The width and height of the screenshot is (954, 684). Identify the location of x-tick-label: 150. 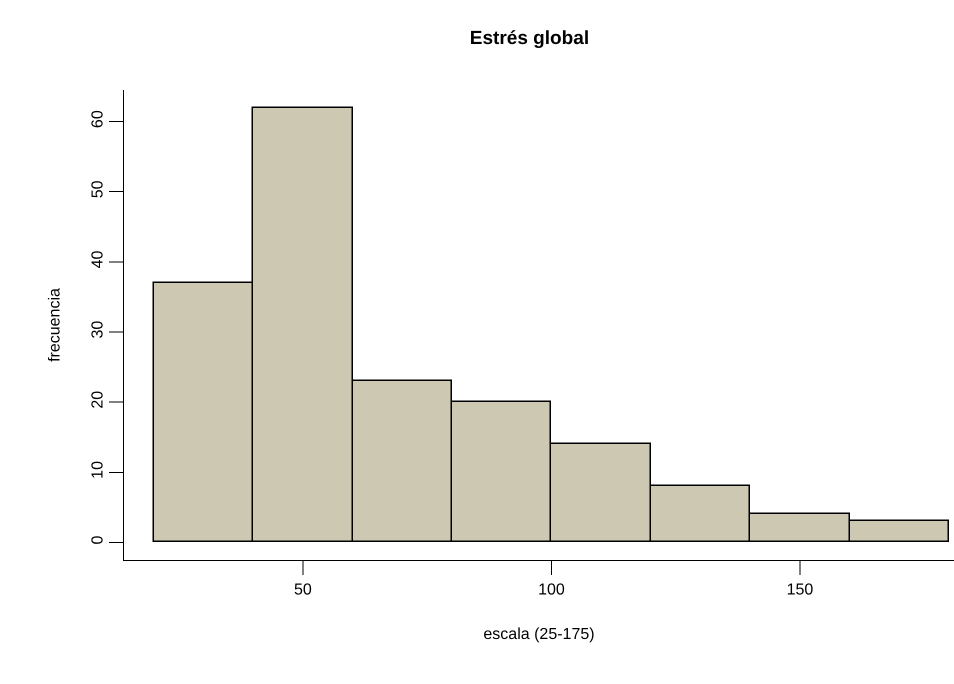
(800, 589).